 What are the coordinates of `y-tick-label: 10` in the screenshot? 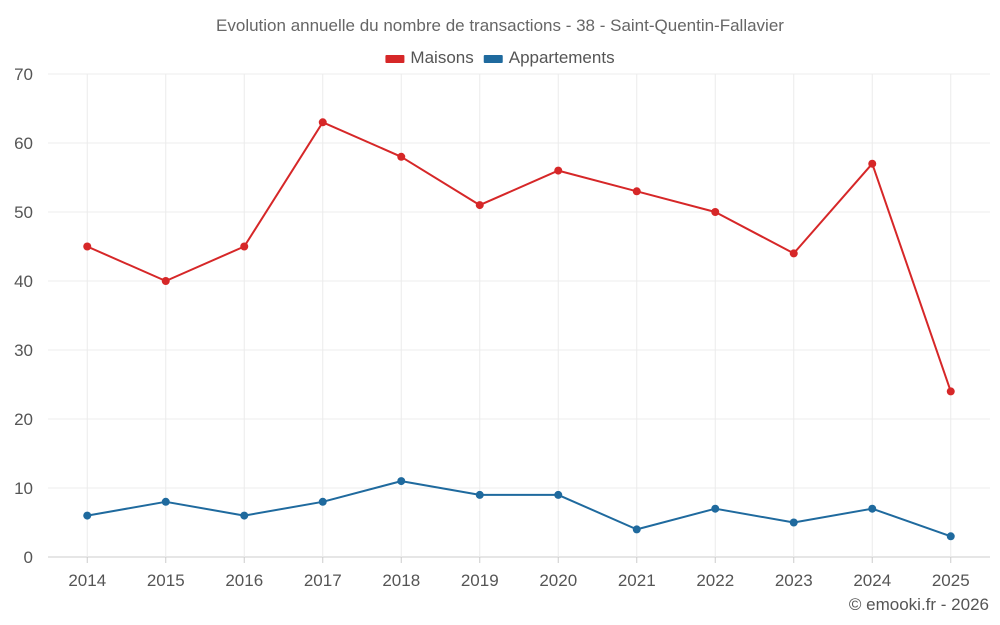 It's located at (23, 488).